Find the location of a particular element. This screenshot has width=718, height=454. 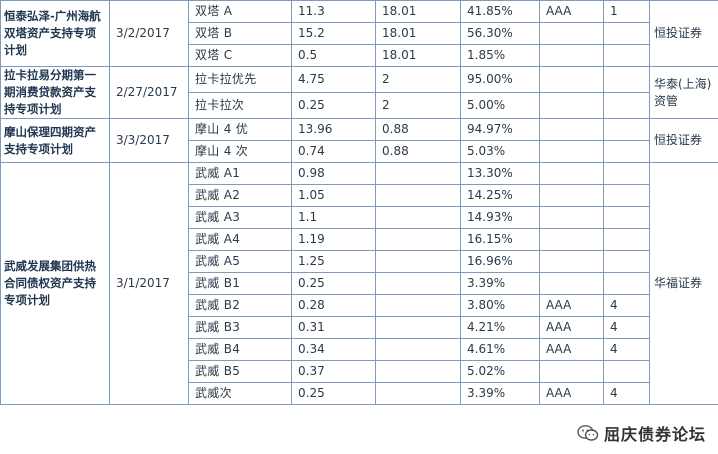

broker-cell: 华泰(上海)资管 is located at coordinates (683, 92).